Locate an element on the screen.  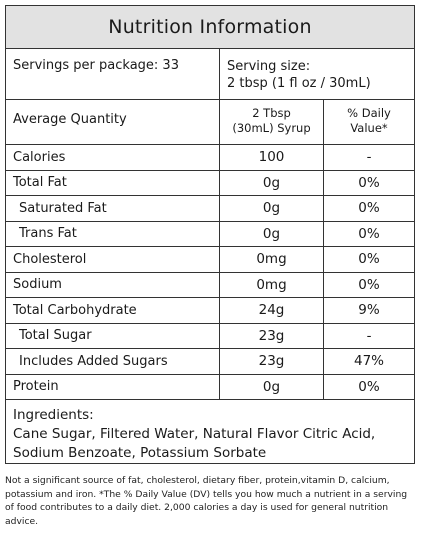
nutrient-name: Protein is located at coordinates (113, 386).